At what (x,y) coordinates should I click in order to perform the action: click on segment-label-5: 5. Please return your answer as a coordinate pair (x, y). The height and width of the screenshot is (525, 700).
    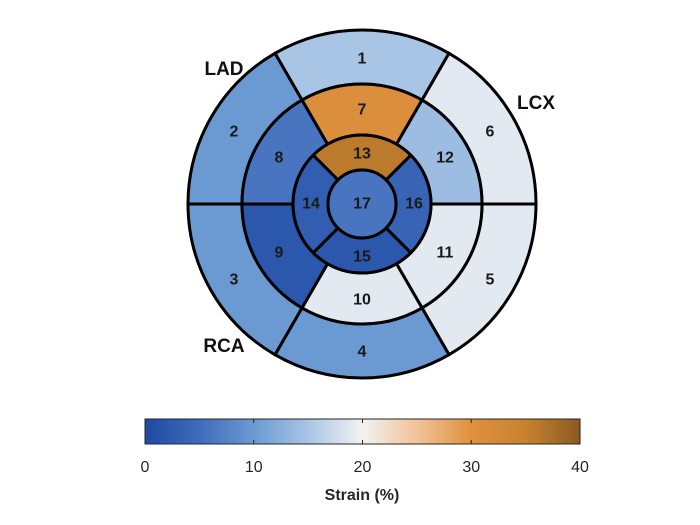
    Looking at the image, I should click on (490, 280).